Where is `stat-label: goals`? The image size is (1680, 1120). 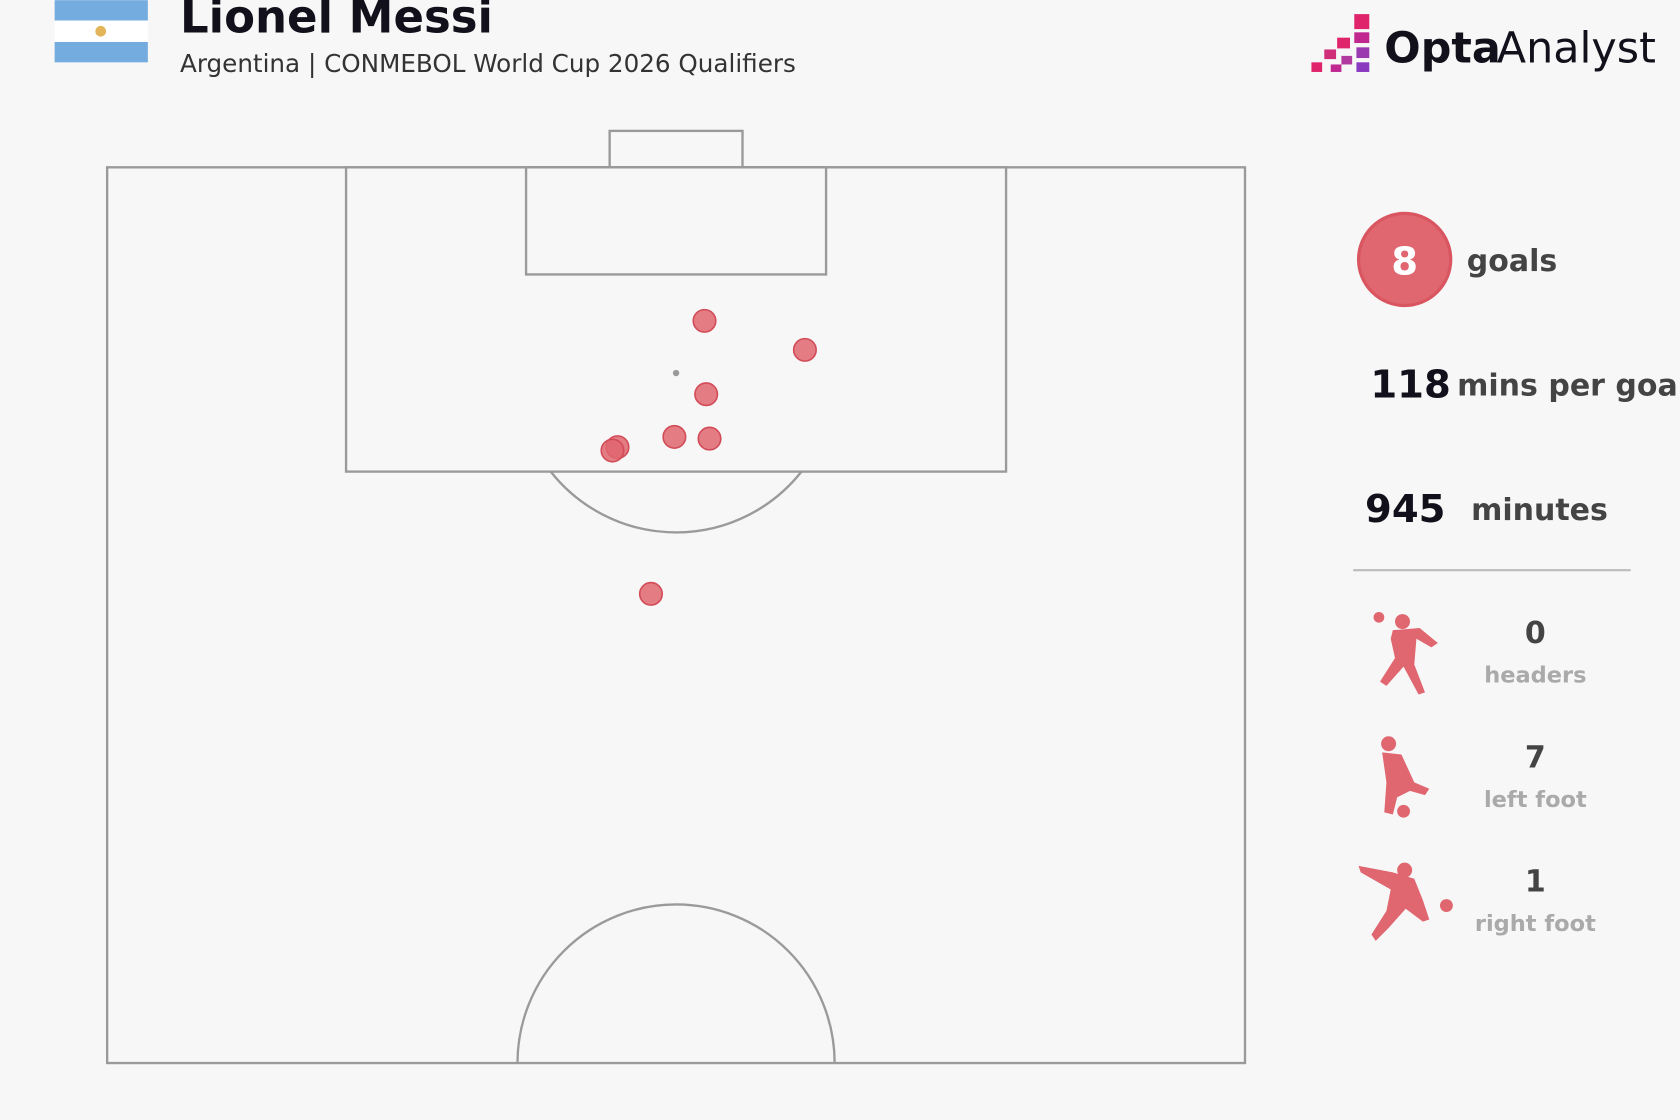
stat-label: goals is located at coordinates (1512, 261).